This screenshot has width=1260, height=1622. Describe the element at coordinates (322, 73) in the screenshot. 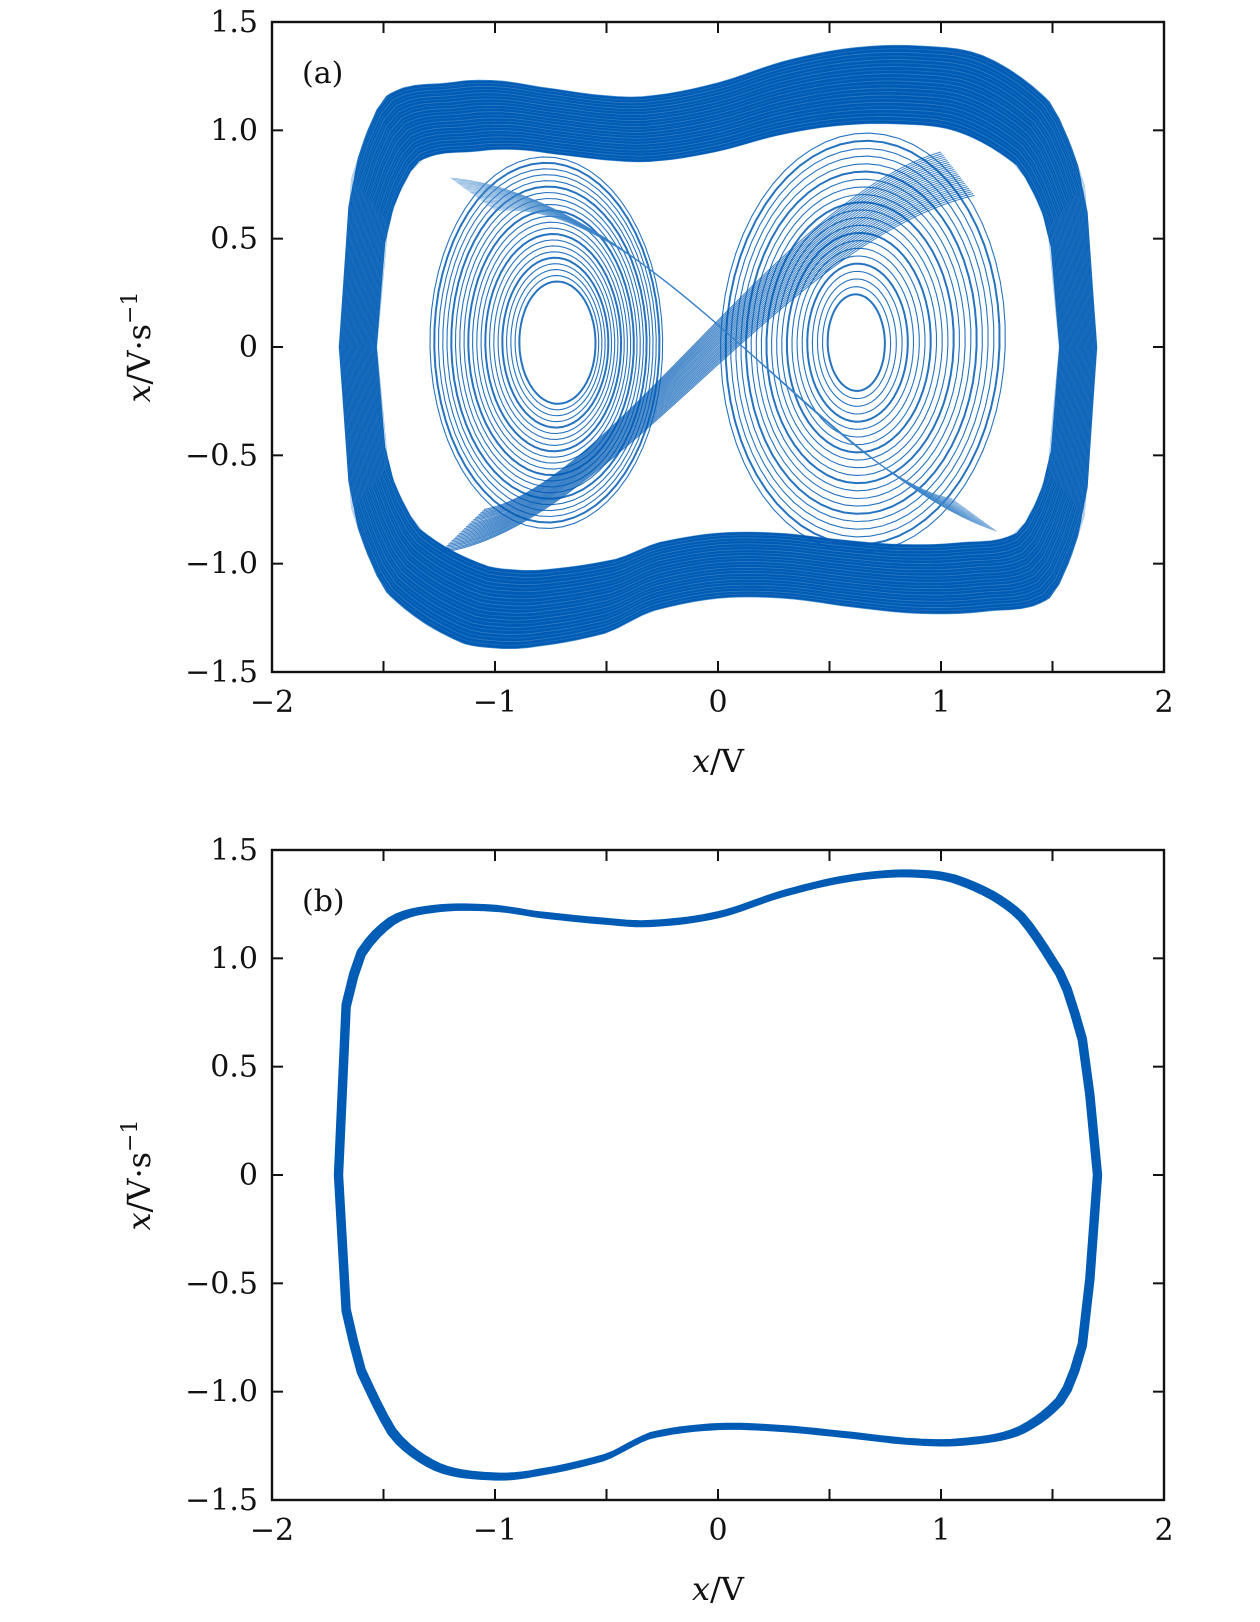

I see `panel-tag-a: (a)` at that location.